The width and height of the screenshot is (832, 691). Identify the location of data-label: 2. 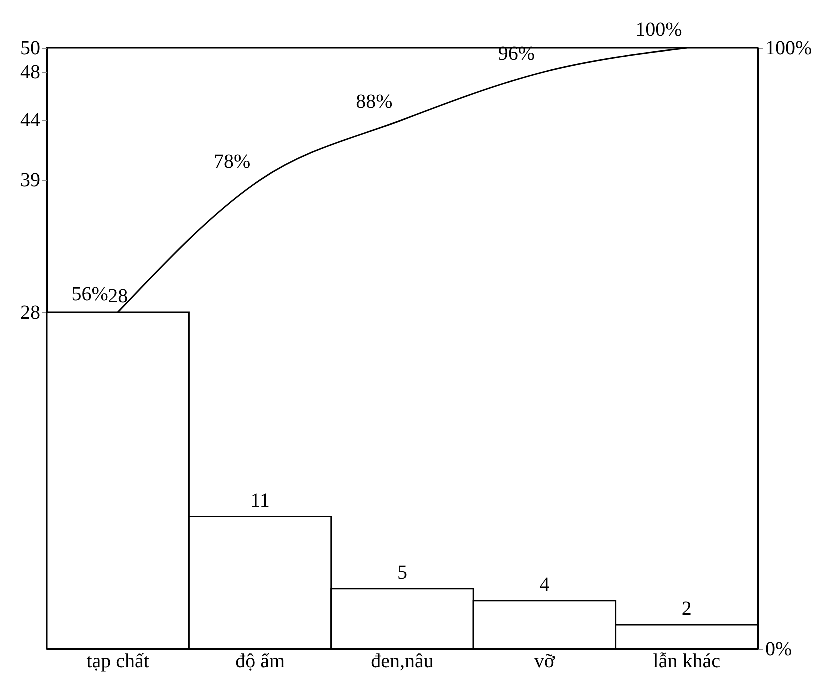
(687, 609).